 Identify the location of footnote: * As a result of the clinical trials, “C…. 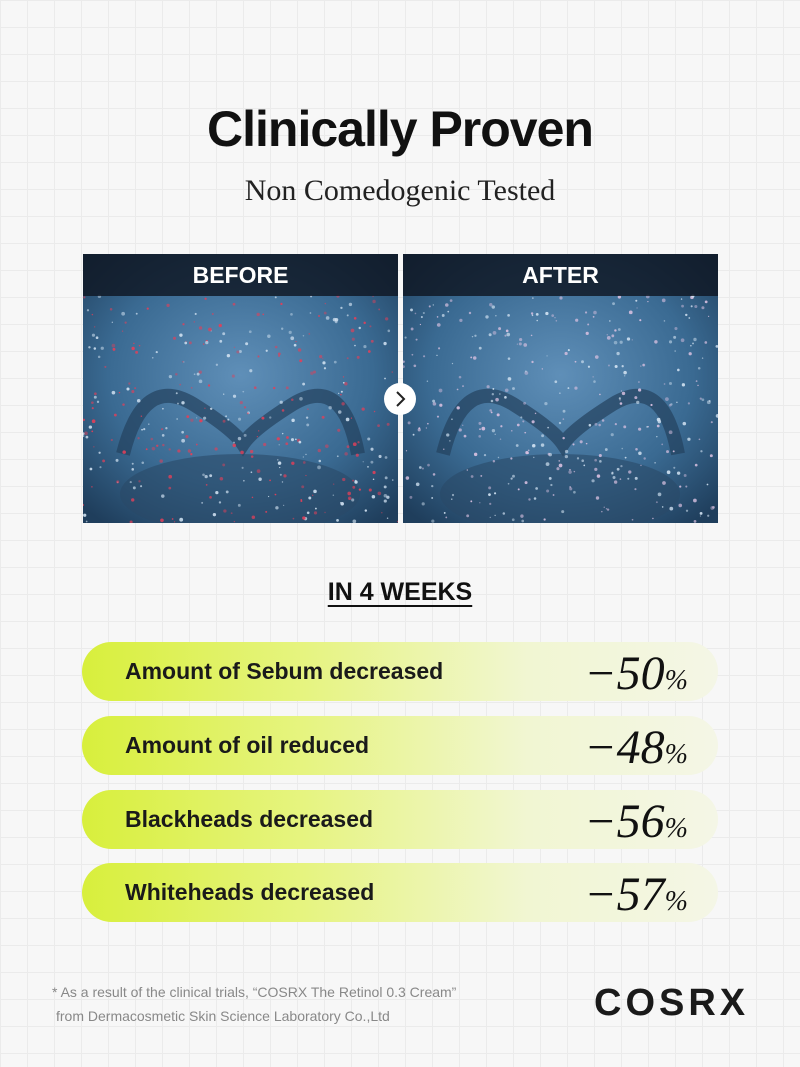
(254, 992).